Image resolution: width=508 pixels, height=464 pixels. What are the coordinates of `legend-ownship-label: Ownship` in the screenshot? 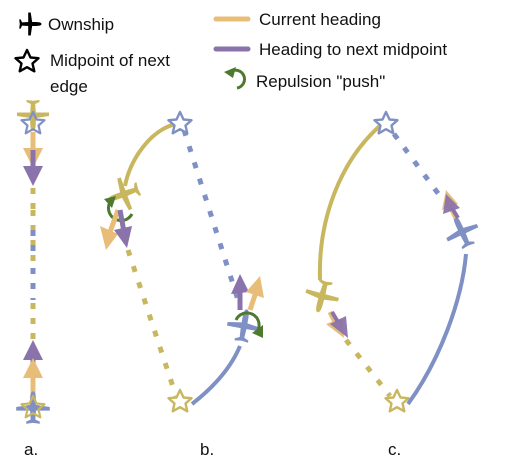 It's located at (81, 24).